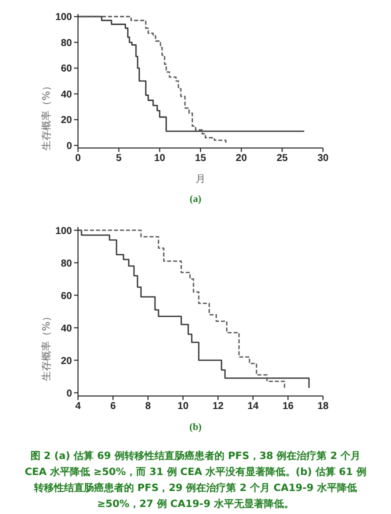 This screenshot has height=514, width=391. What do you see at coordinates (200, 158) in the screenshot?
I see `x-tick-label: 15` at bounding box center [200, 158].